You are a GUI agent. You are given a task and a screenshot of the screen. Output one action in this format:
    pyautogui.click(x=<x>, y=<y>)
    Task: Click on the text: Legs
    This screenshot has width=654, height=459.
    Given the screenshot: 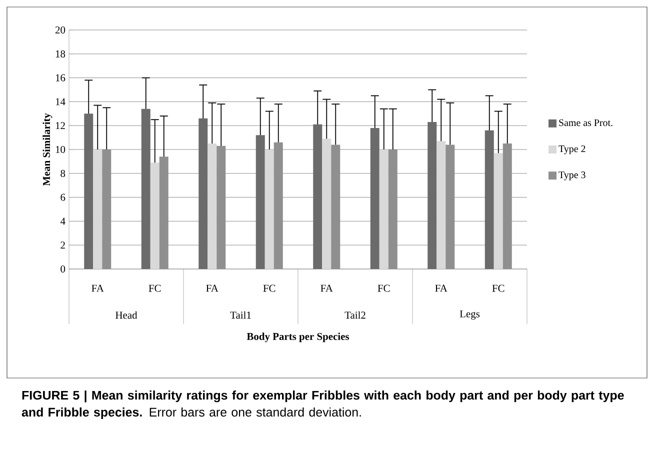 What is the action you would take?
    pyautogui.click(x=470, y=315)
    